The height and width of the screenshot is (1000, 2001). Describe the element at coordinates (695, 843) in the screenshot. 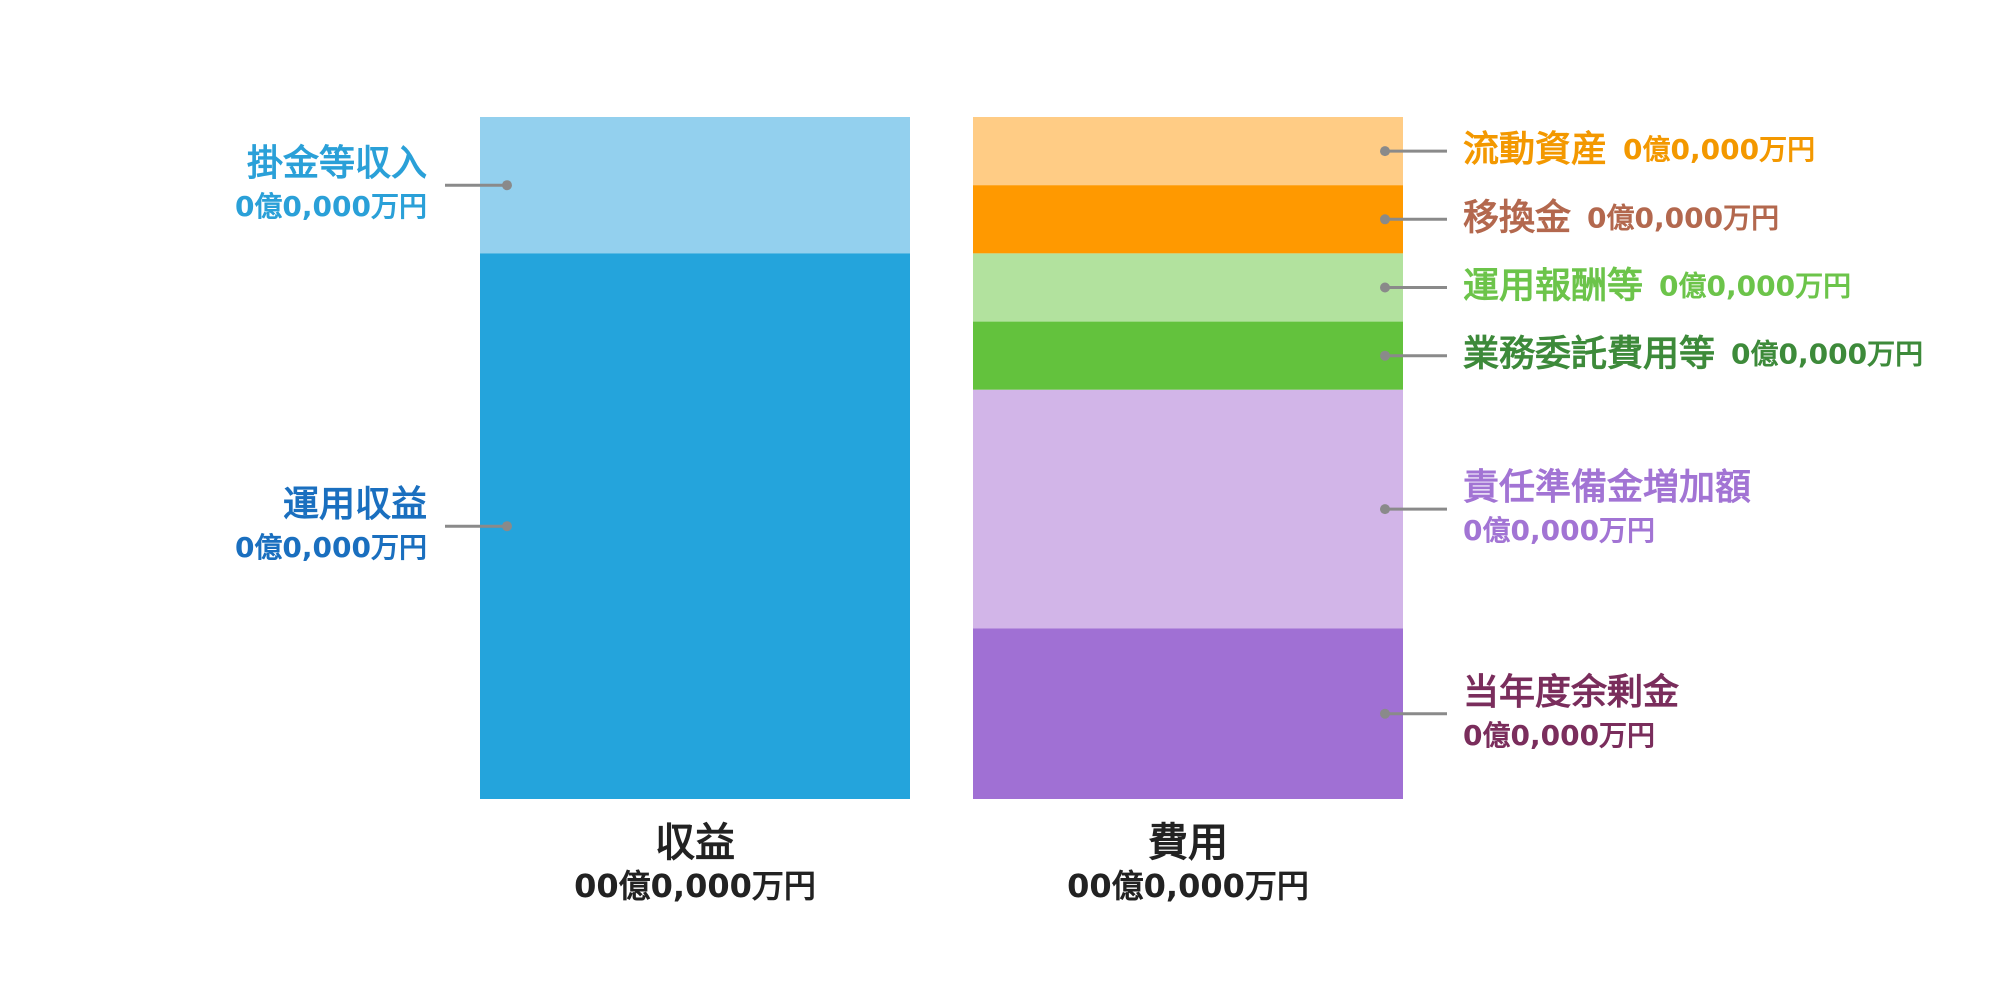

I see `bar-name: 収益` at that location.